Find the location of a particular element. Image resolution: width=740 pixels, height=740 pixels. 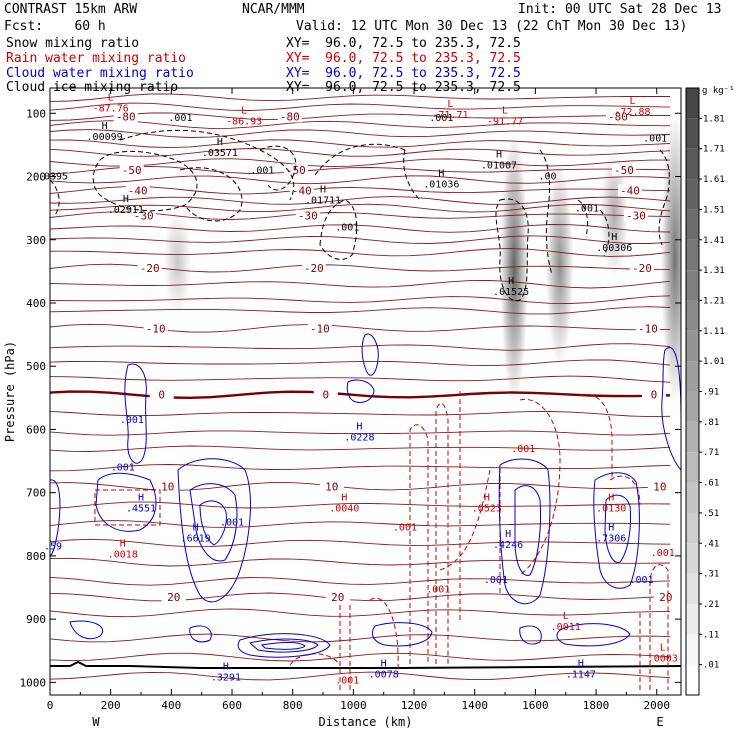

x-tick-label: 0 is located at coordinates (50, 705).